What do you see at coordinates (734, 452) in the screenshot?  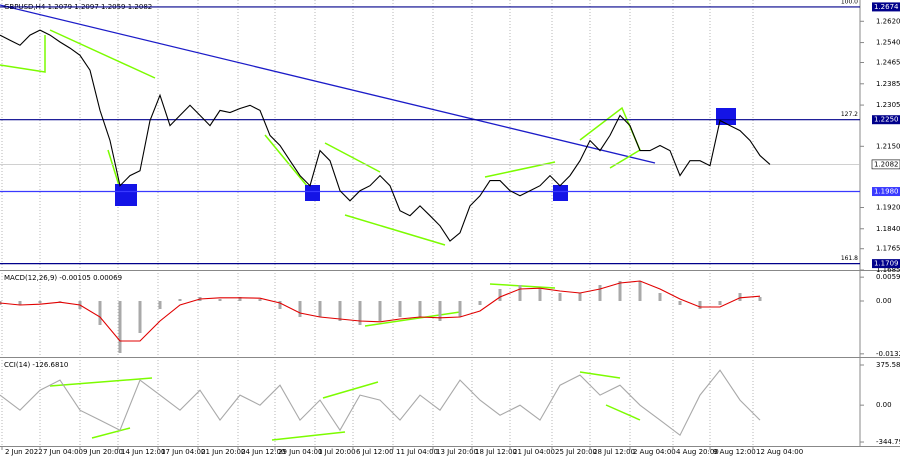 I see `x-tick-label: 9 Aug 12:00` at bounding box center [734, 452].